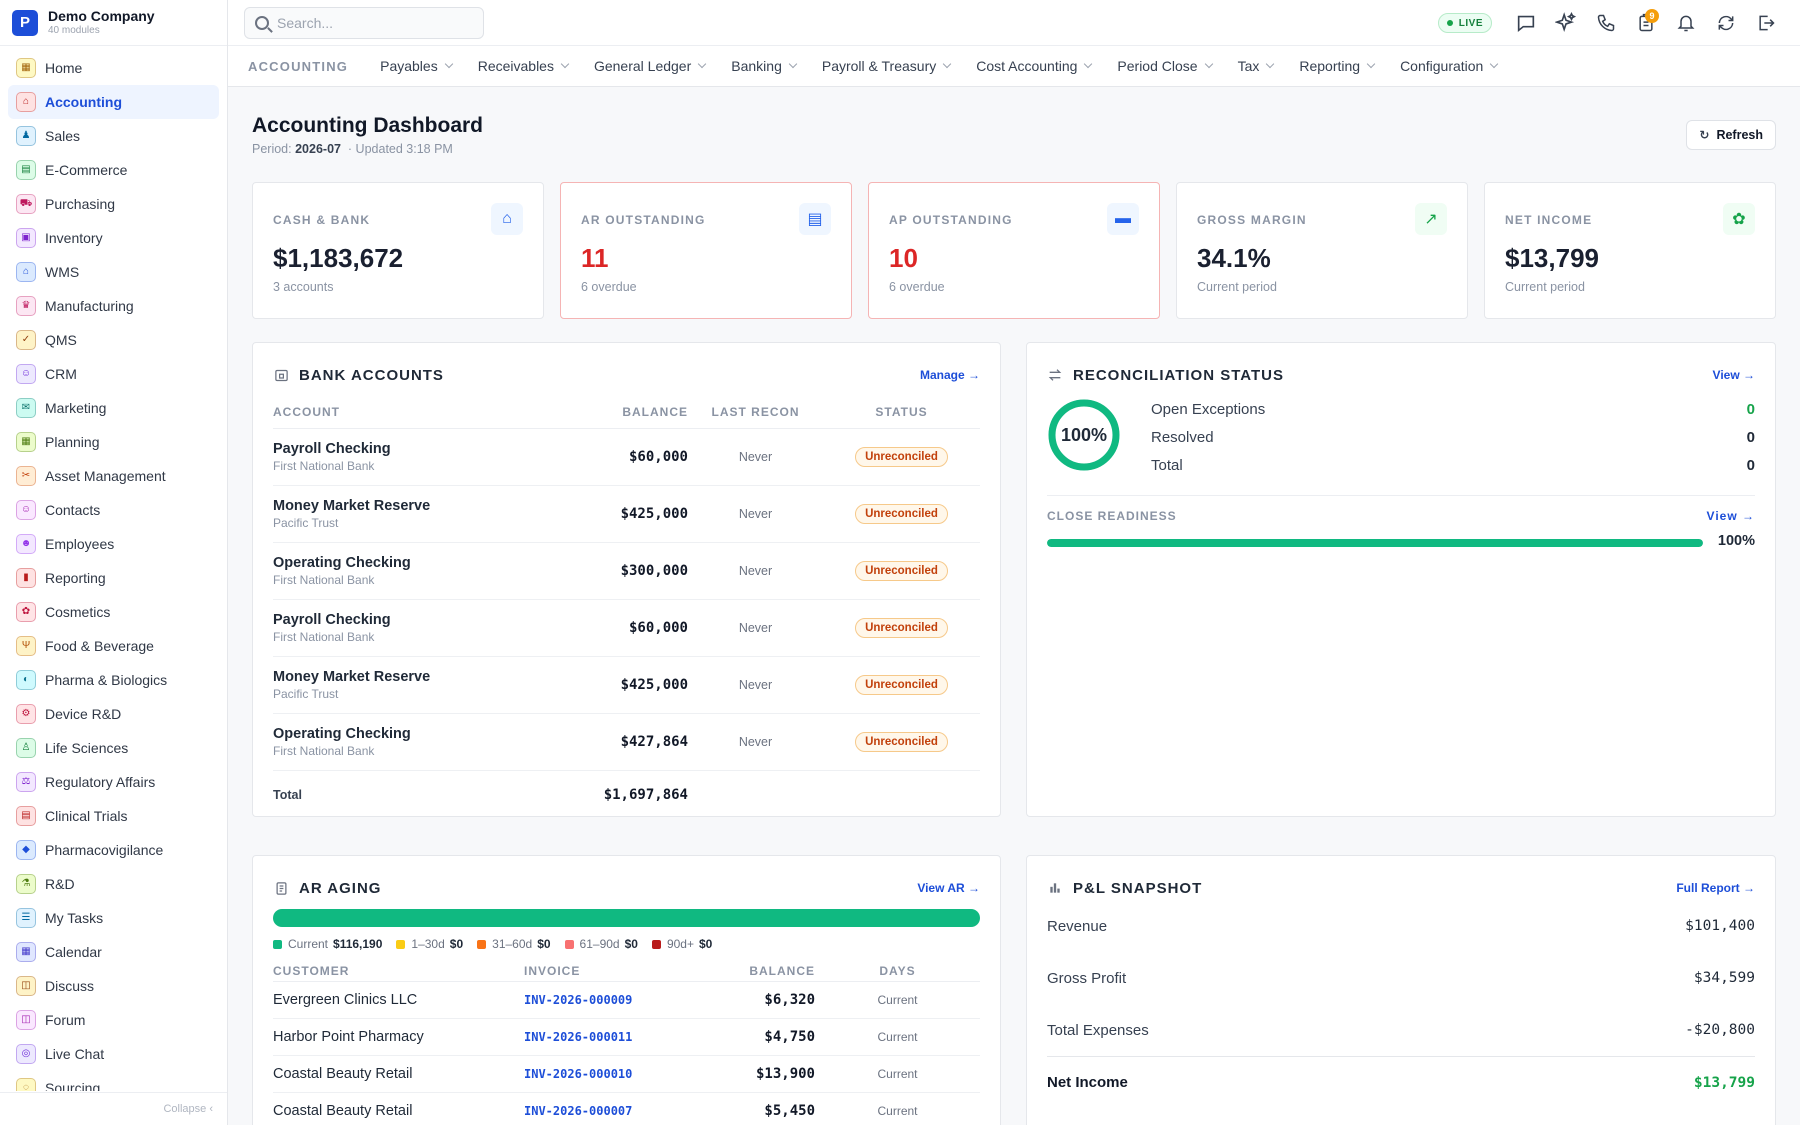 This screenshot has height=1125, width=1800. I want to click on menu-receivables: Receivables, so click(524, 66).